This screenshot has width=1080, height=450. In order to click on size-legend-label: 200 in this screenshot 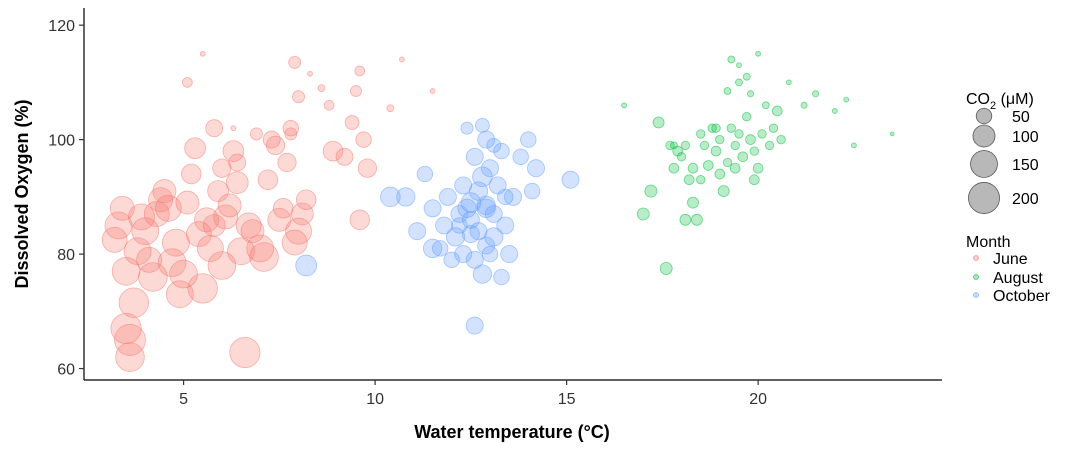, I will do `click(1025, 199)`.